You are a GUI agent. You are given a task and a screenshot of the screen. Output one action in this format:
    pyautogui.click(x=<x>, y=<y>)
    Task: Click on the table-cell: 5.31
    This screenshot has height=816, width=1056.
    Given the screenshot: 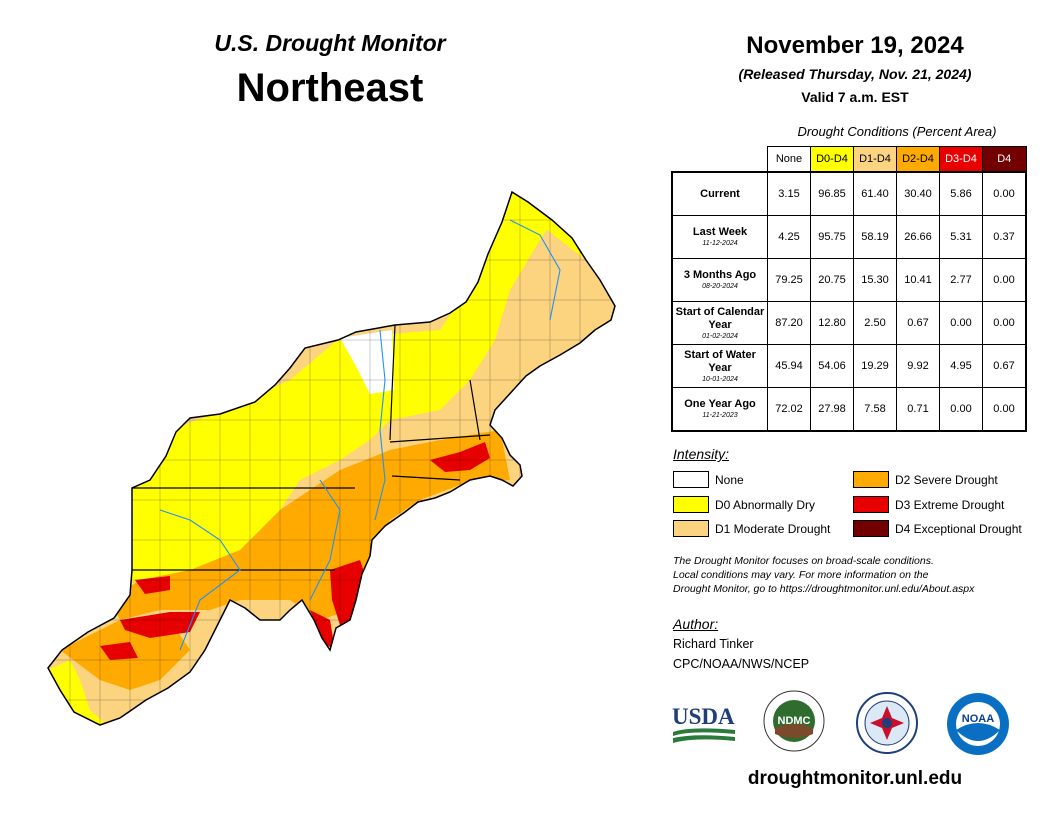 What is the action you would take?
    pyautogui.click(x=961, y=237)
    